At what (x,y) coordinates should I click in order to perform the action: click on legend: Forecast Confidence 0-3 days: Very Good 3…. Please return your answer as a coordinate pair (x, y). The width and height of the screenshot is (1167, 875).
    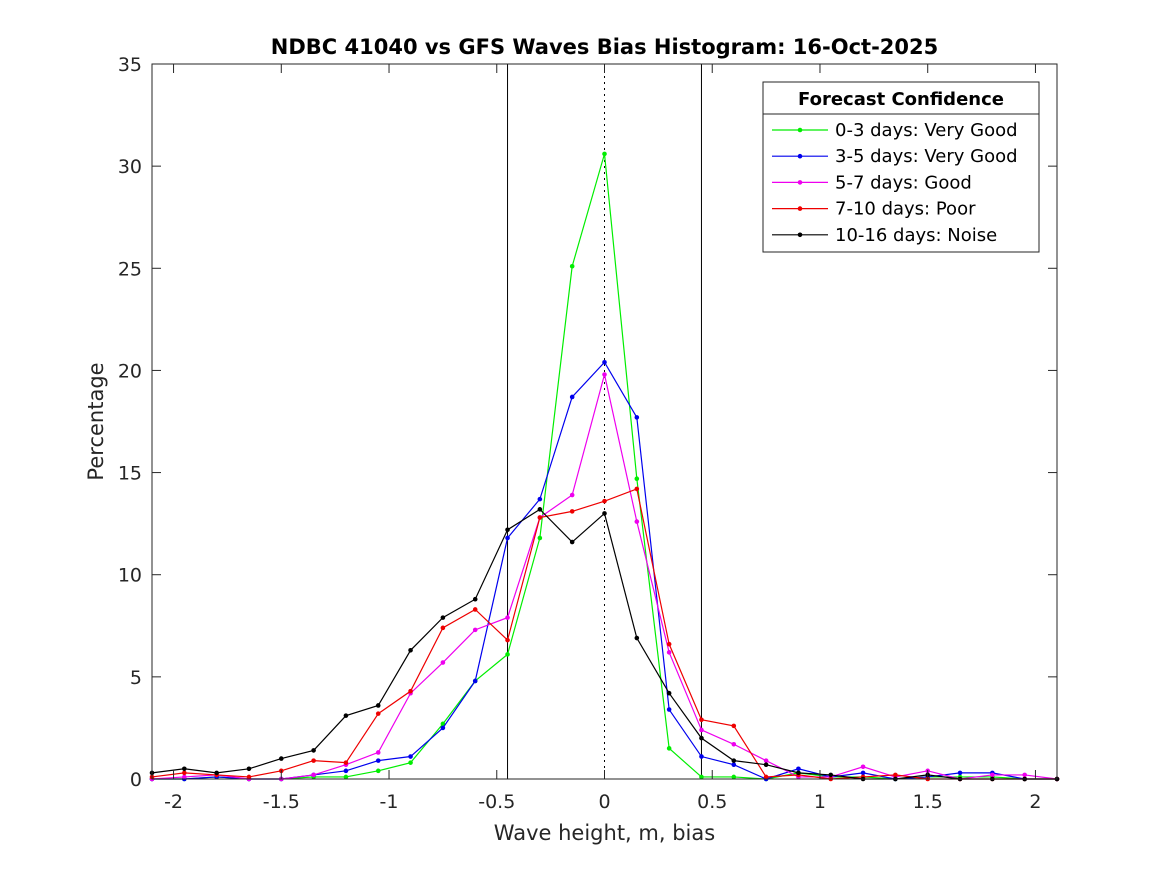
    Looking at the image, I should click on (901, 167).